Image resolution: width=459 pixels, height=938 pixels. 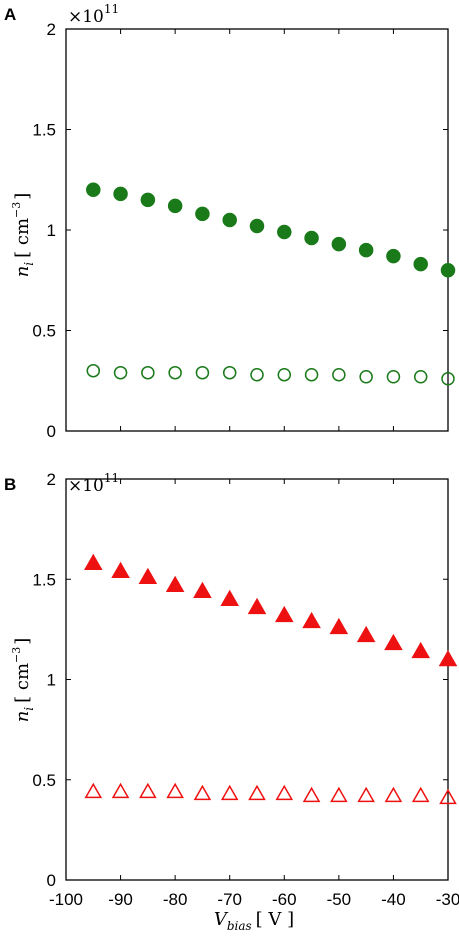 I want to click on panel-a-multiplier: ×10¹¹, so click(x=93, y=14).